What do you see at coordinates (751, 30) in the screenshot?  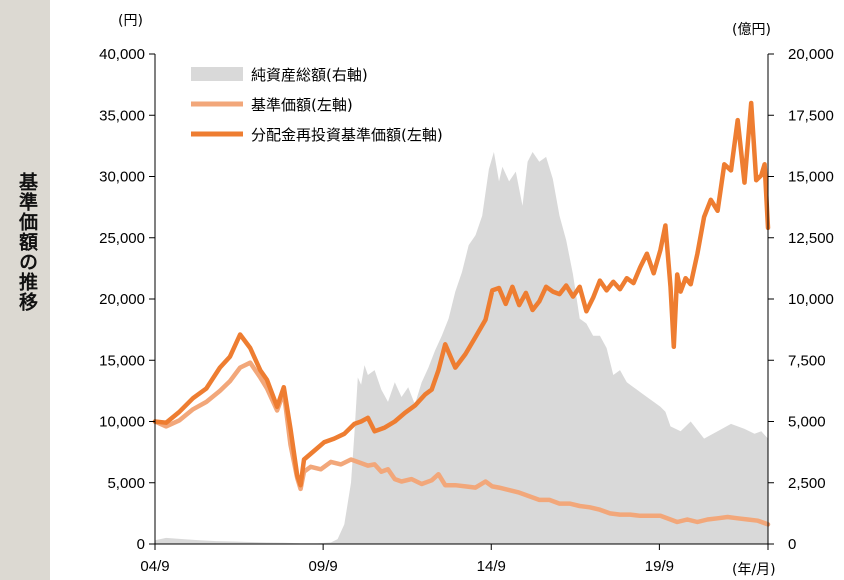 I see `right-axis-unit: (億円)` at bounding box center [751, 30].